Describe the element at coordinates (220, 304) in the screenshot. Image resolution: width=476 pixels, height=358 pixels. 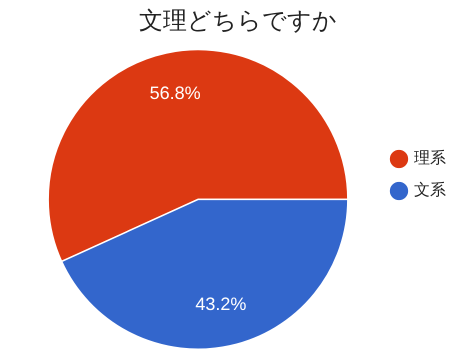
I see `data-label: 43.2%` at that location.